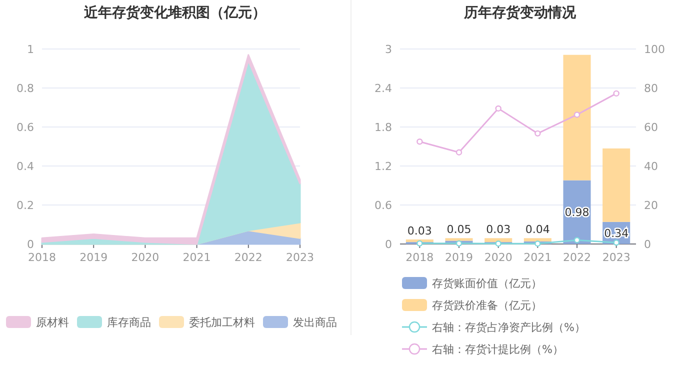  What do you see at coordinates (30, 49) in the screenshot?
I see `y-tick-label: 1` at bounding box center [30, 49].